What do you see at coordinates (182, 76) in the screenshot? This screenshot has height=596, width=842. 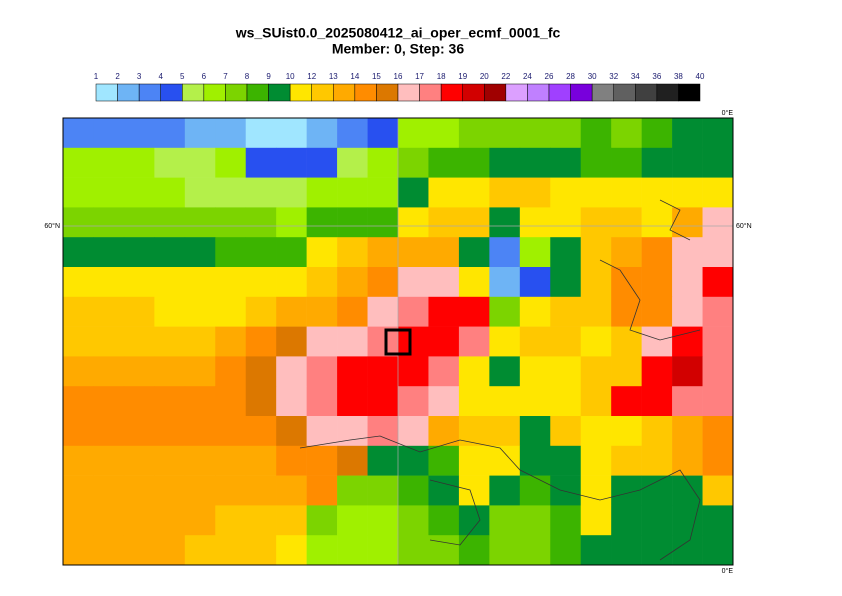 I see `colorbar-label: 5` at bounding box center [182, 76].